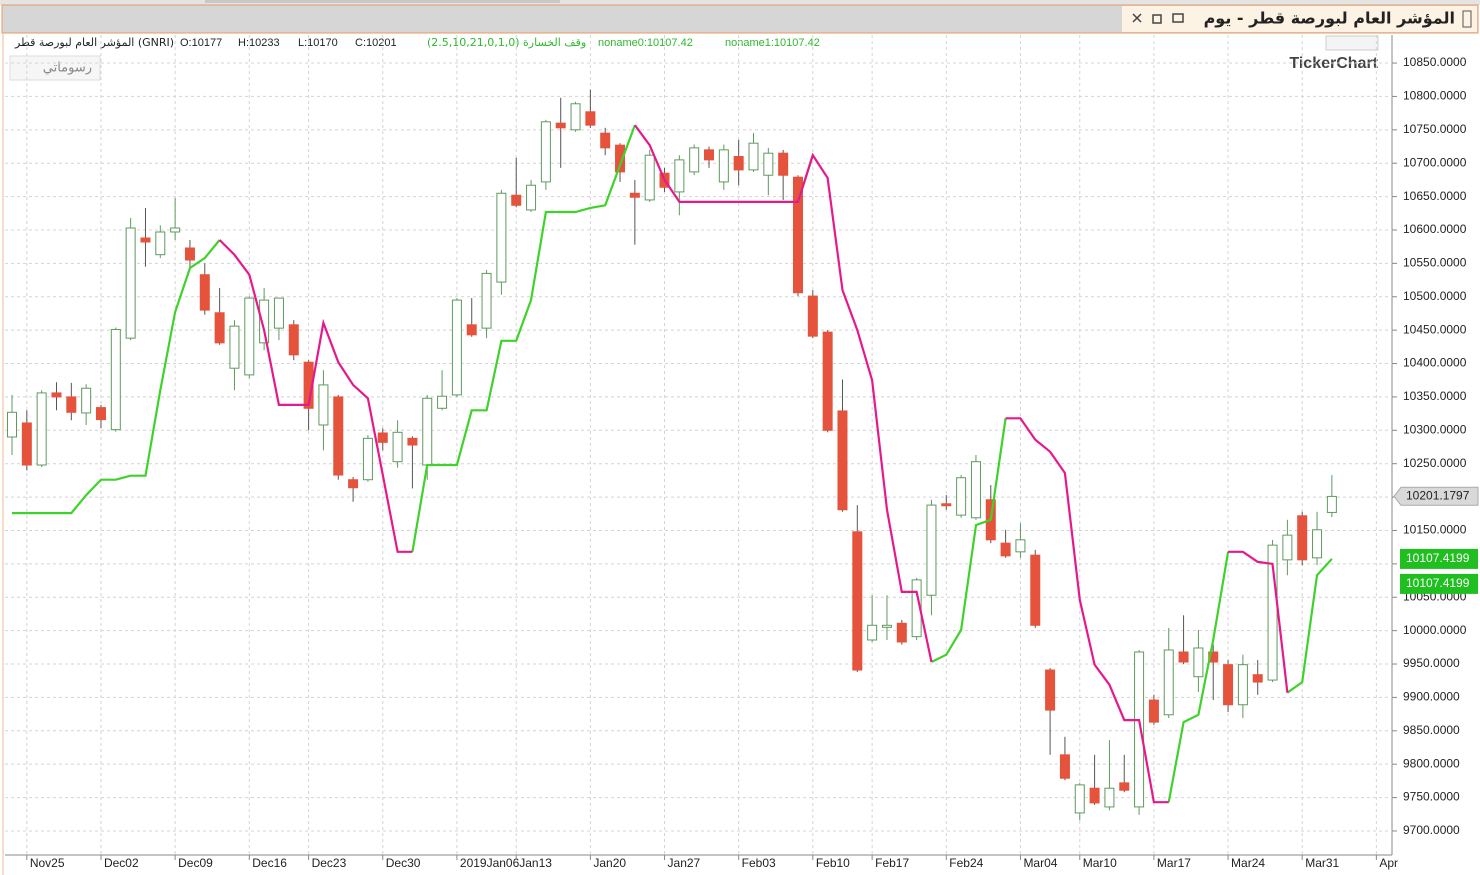  What do you see at coordinates (1435, 162) in the screenshot?
I see `y-tick-label: 10700.0000` at bounding box center [1435, 162].